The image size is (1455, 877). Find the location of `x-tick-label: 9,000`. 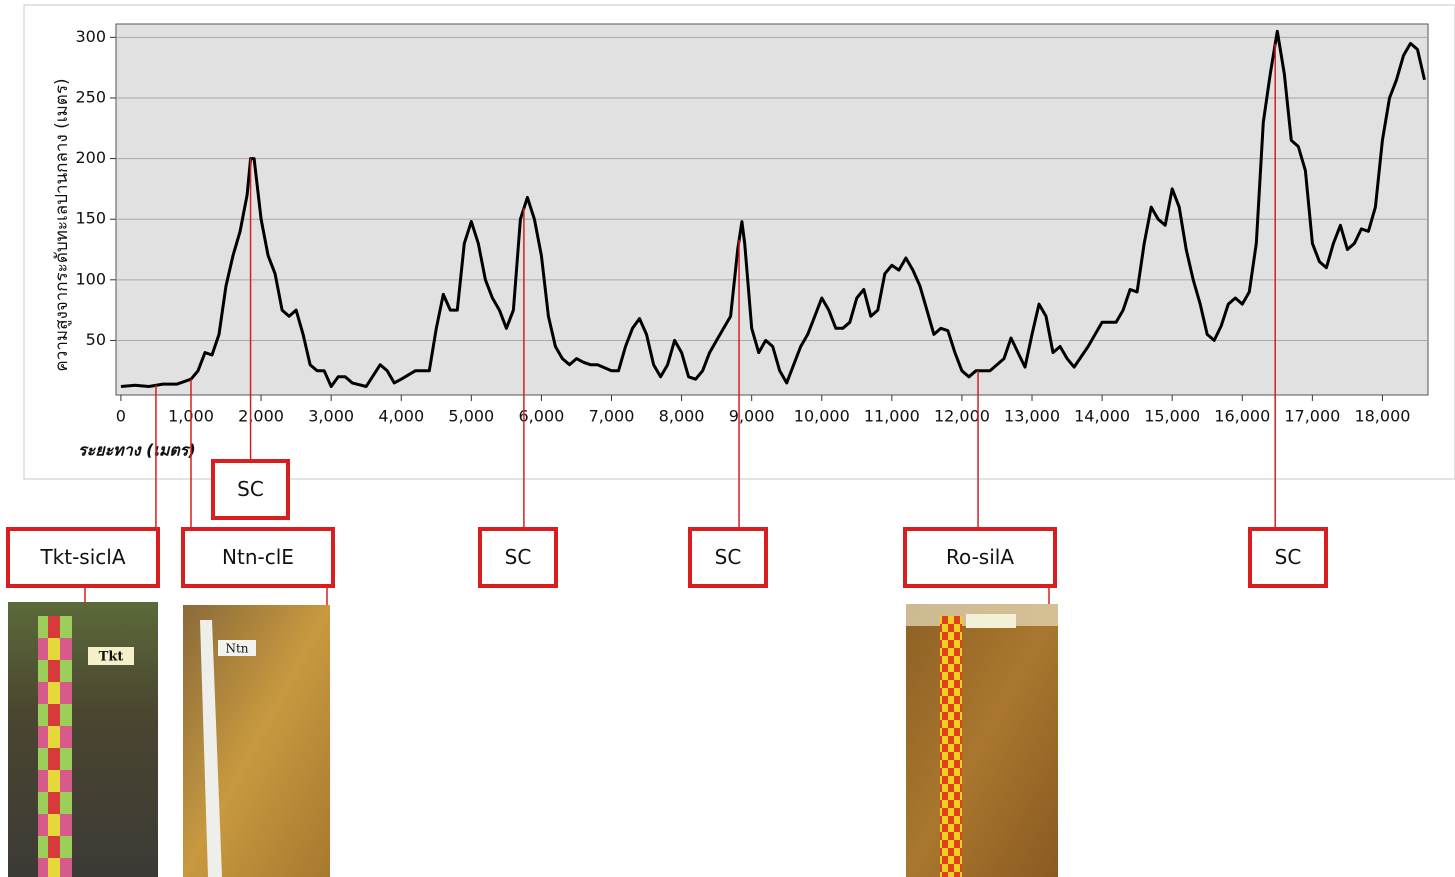

x-tick-label: 9,000 is located at coordinates (752, 416).